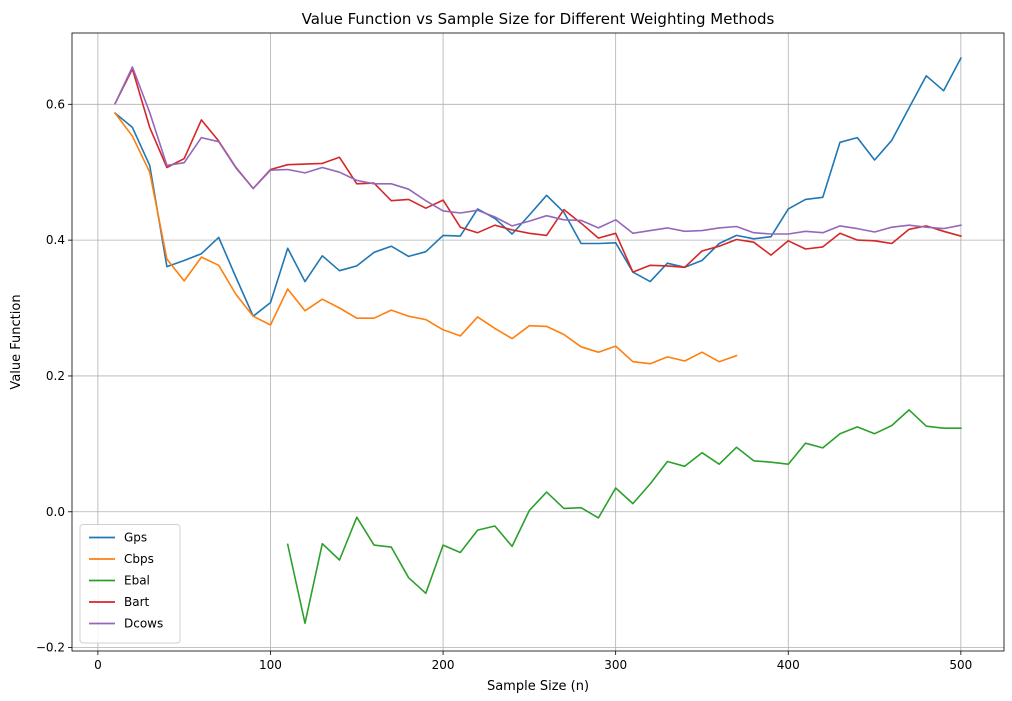  I want to click on y-tick-label: −0.2, so click(50, 648).